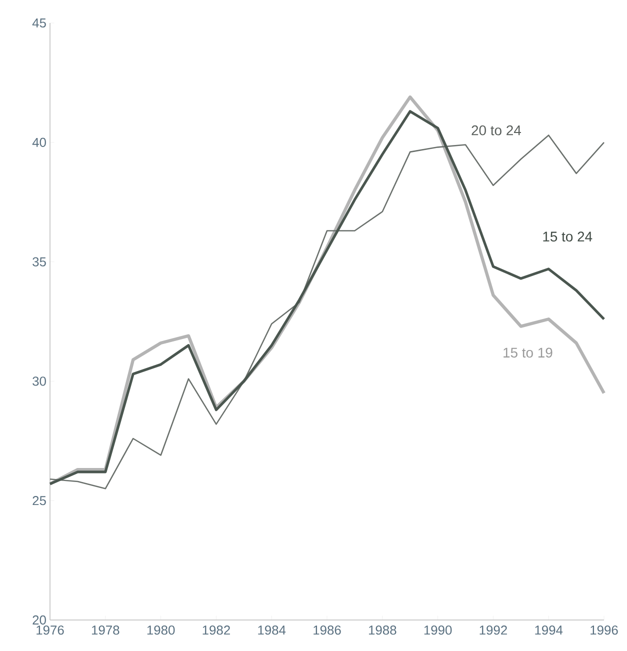 This screenshot has width=627, height=651. I want to click on y-tick-label: 30, so click(39, 381).